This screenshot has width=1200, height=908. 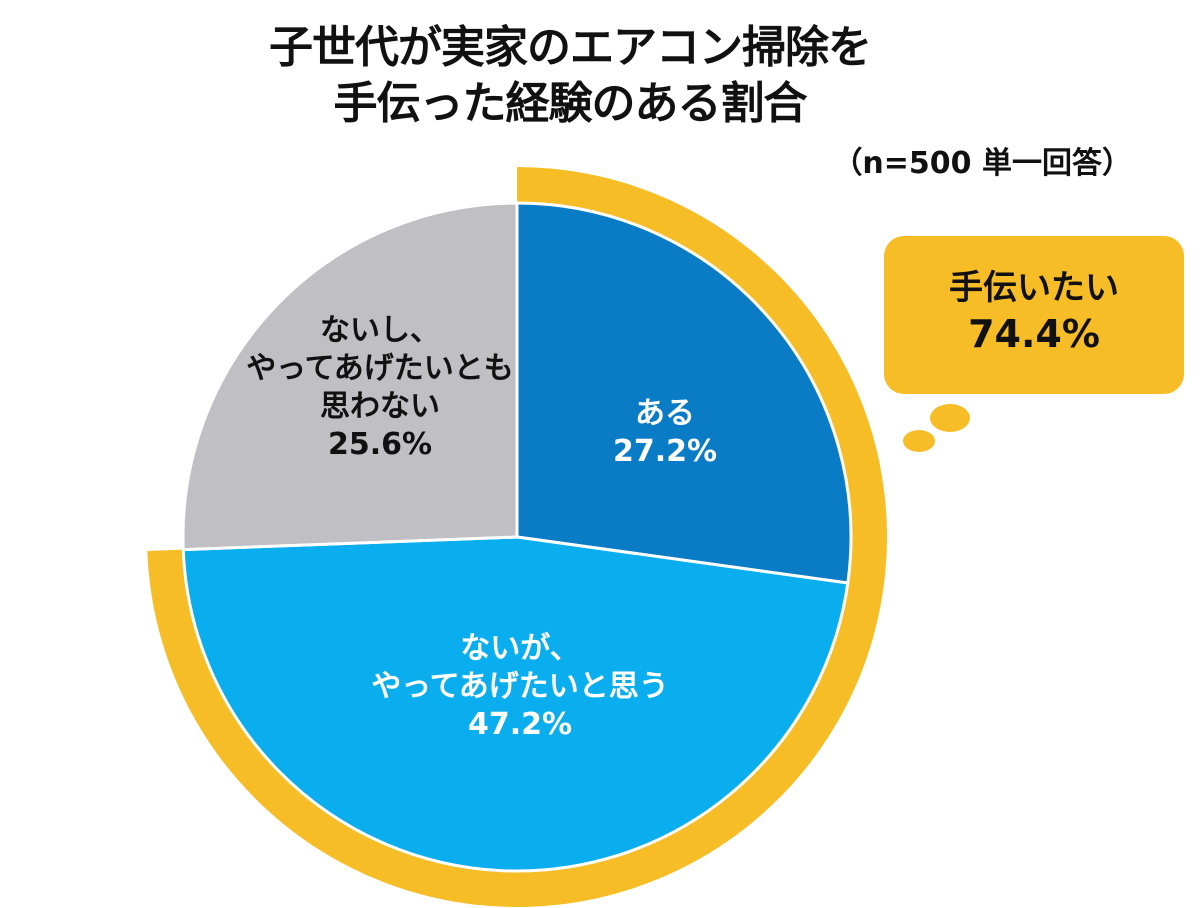 I want to click on callout-value: 74.4%, so click(x=1034, y=334).